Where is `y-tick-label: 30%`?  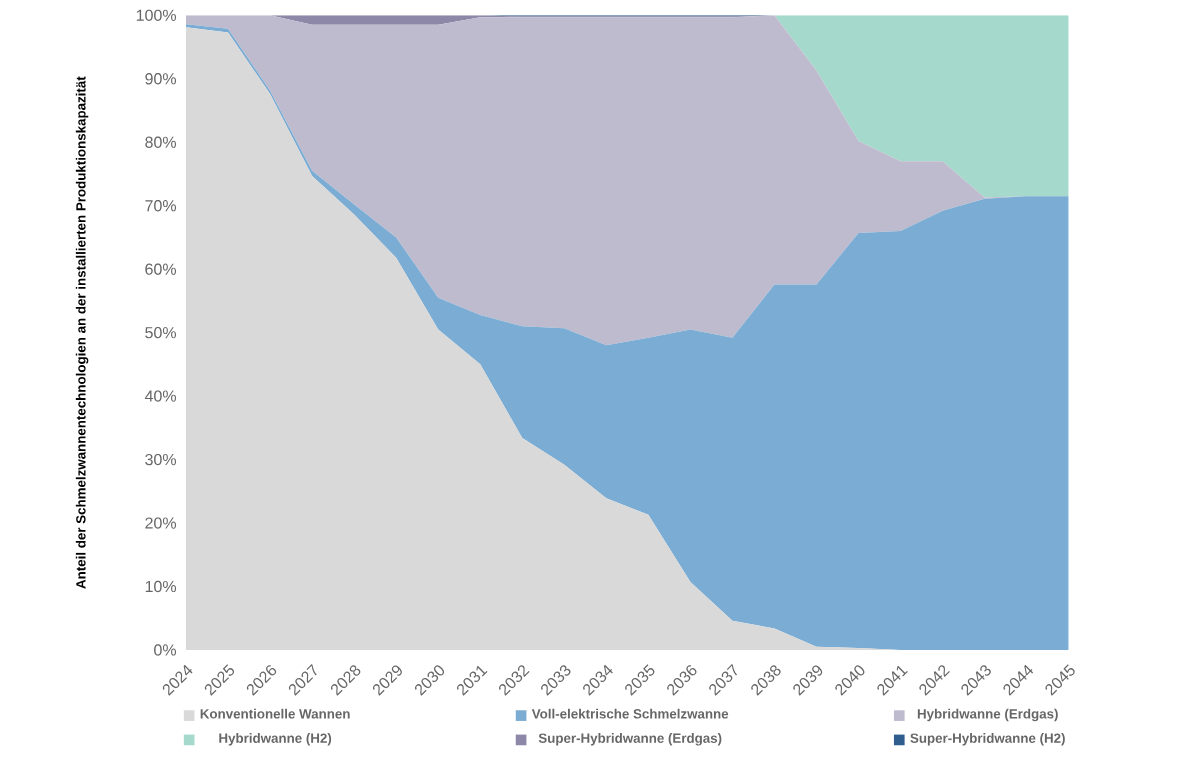 y-tick-label: 30% is located at coordinates (161, 459).